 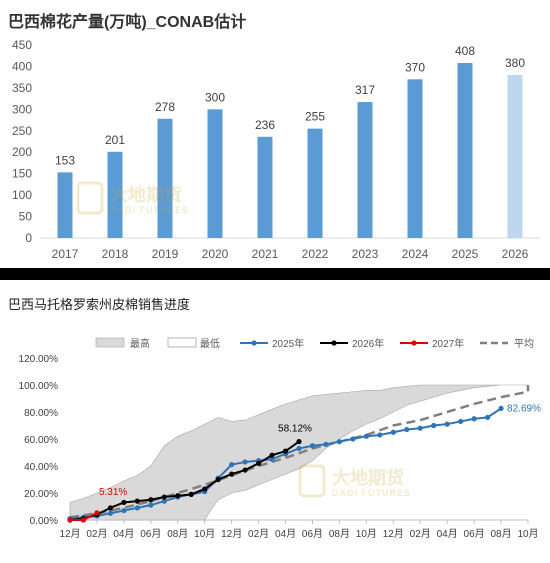 What do you see at coordinates (22, 45) in the screenshot?
I see `y-tick-label: 450` at bounding box center [22, 45].